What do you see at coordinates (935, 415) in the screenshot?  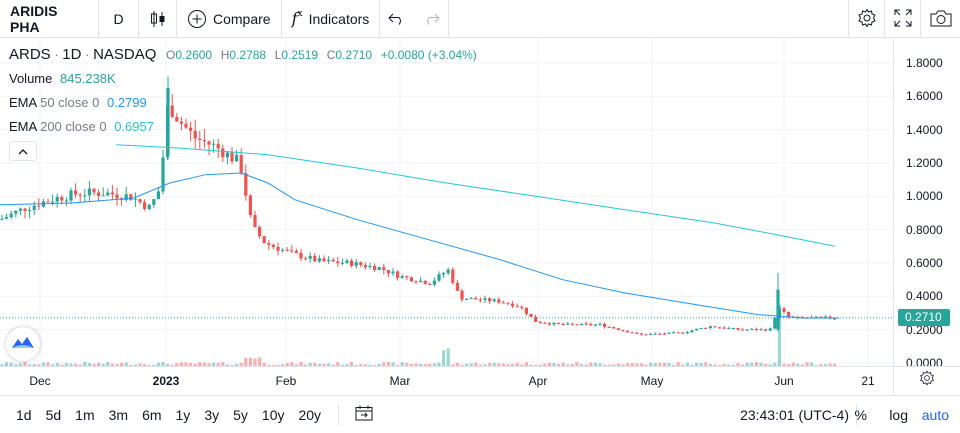 I see `auto-toggle: auto` at bounding box center [935, 415].